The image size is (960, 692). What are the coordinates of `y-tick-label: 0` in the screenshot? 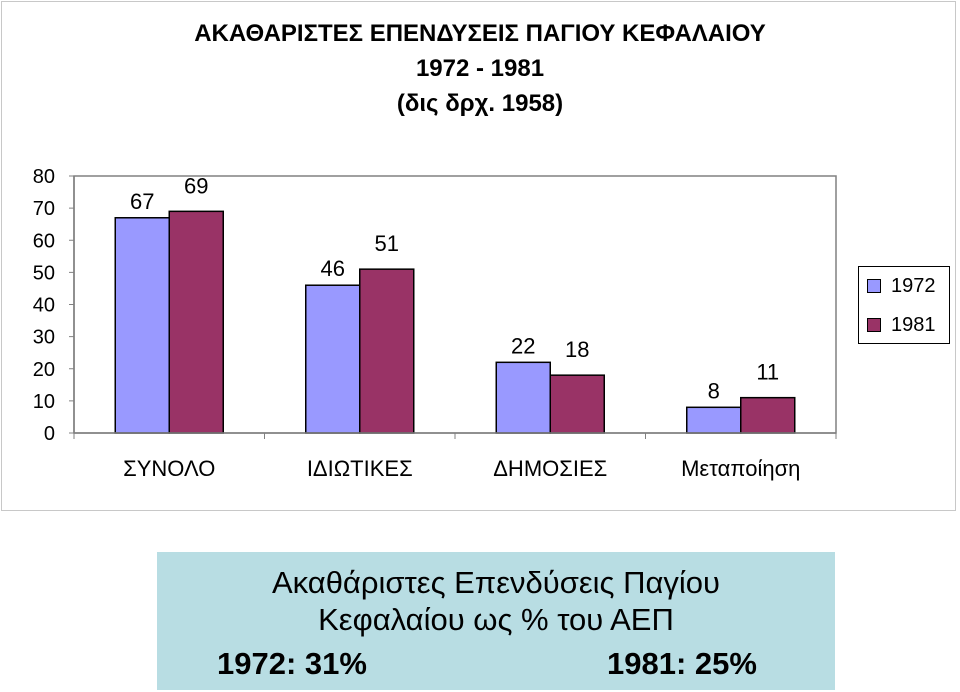 It's located at (49, 434).